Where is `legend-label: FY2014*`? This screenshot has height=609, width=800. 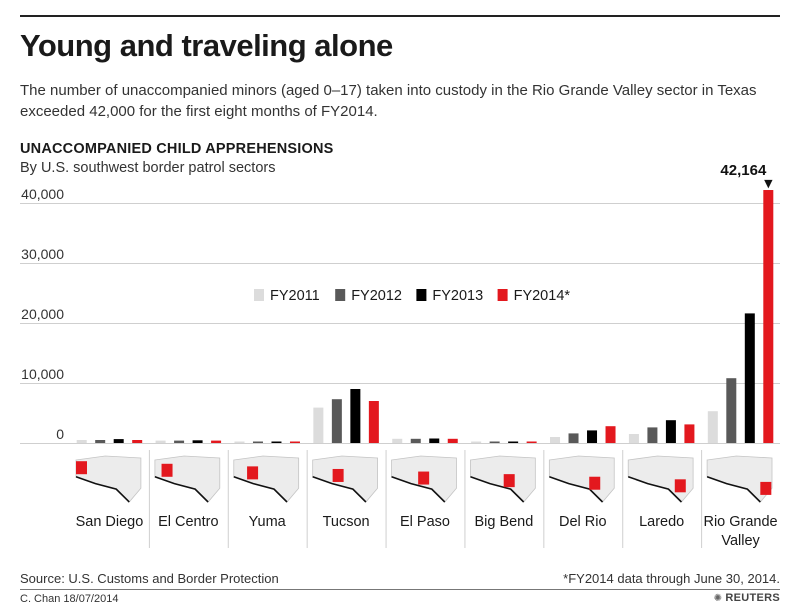
legend-label: FY2014* is located at coordinates (542, 296).